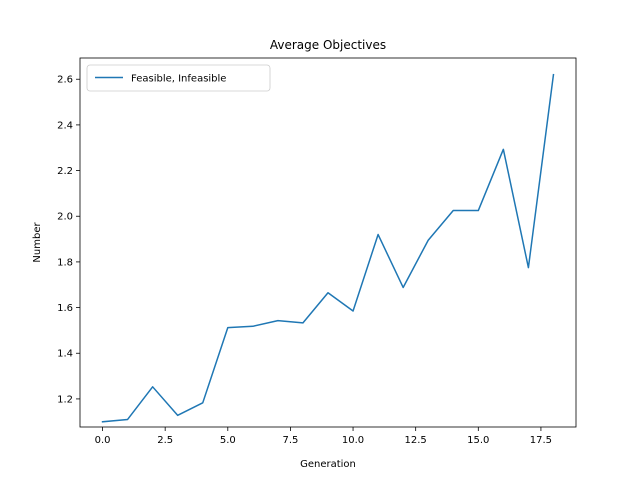 The width and height of the screenshot is (640, 480). I want to click on chart-title: Average Objectives, so click(328, 45).